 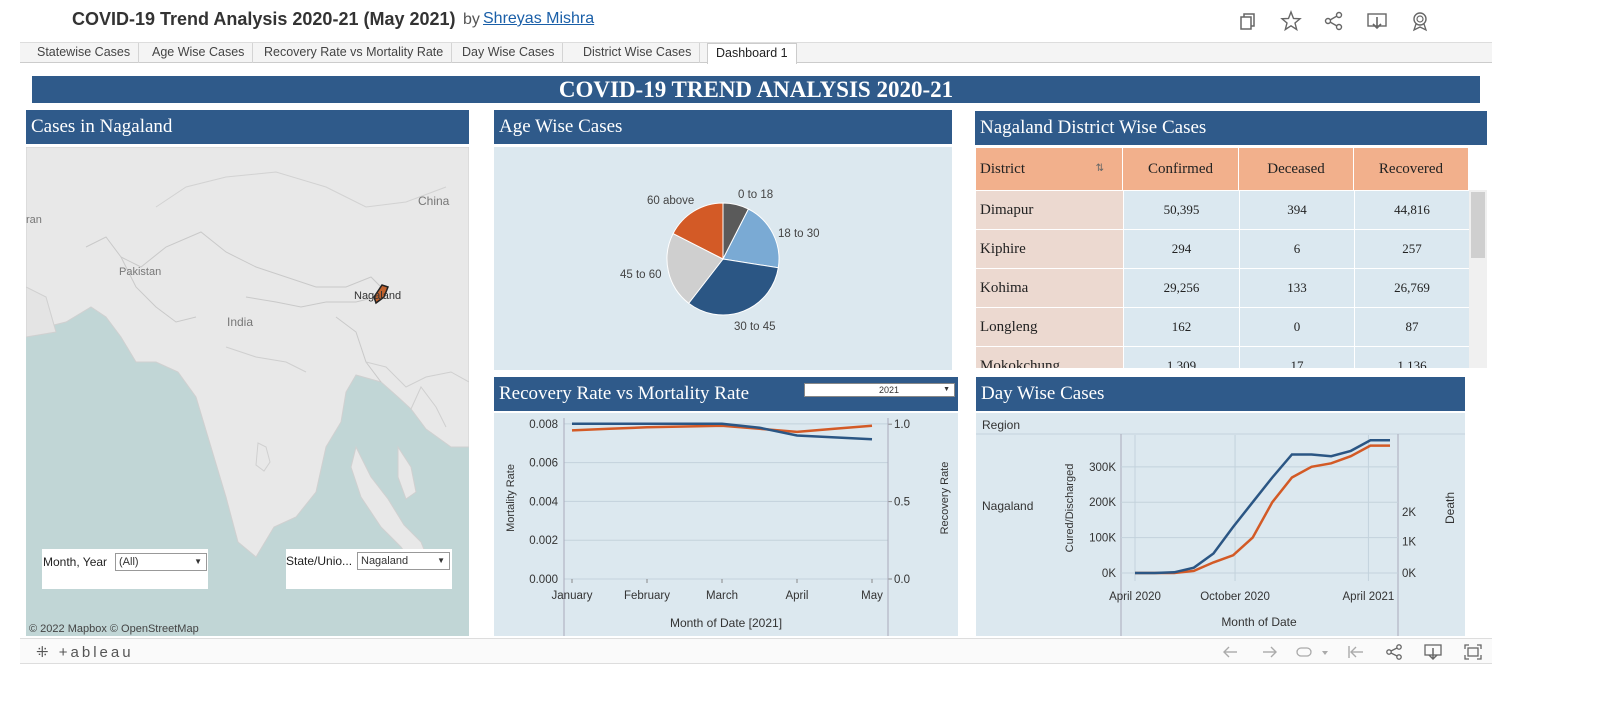 What do you see at coordinates (1049, 210) in the screenshot?
I see `district-name-cell: Dimapur` at bounding box center [1049, 210].